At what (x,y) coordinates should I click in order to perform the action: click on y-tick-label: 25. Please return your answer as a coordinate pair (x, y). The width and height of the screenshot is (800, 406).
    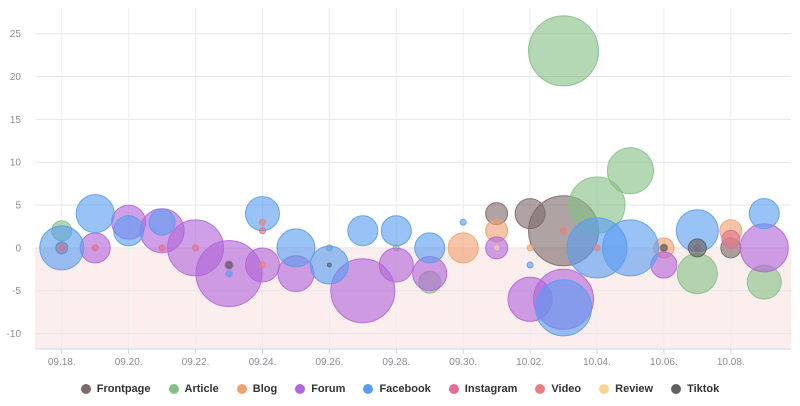
    Looking at the image, I should click on (16, 34).